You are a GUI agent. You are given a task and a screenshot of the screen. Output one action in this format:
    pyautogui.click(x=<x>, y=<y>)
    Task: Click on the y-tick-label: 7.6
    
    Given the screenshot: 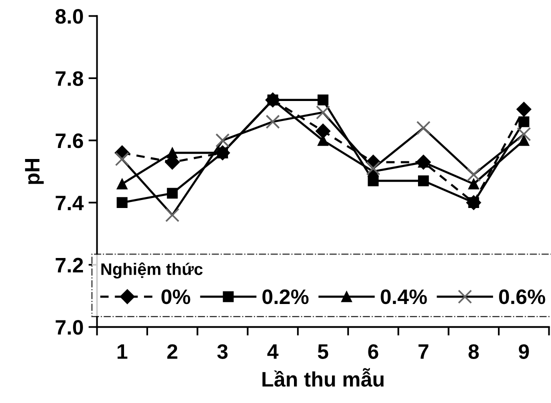 What is the action you would take?
    pyautogui.click(x=70, y=140)
    